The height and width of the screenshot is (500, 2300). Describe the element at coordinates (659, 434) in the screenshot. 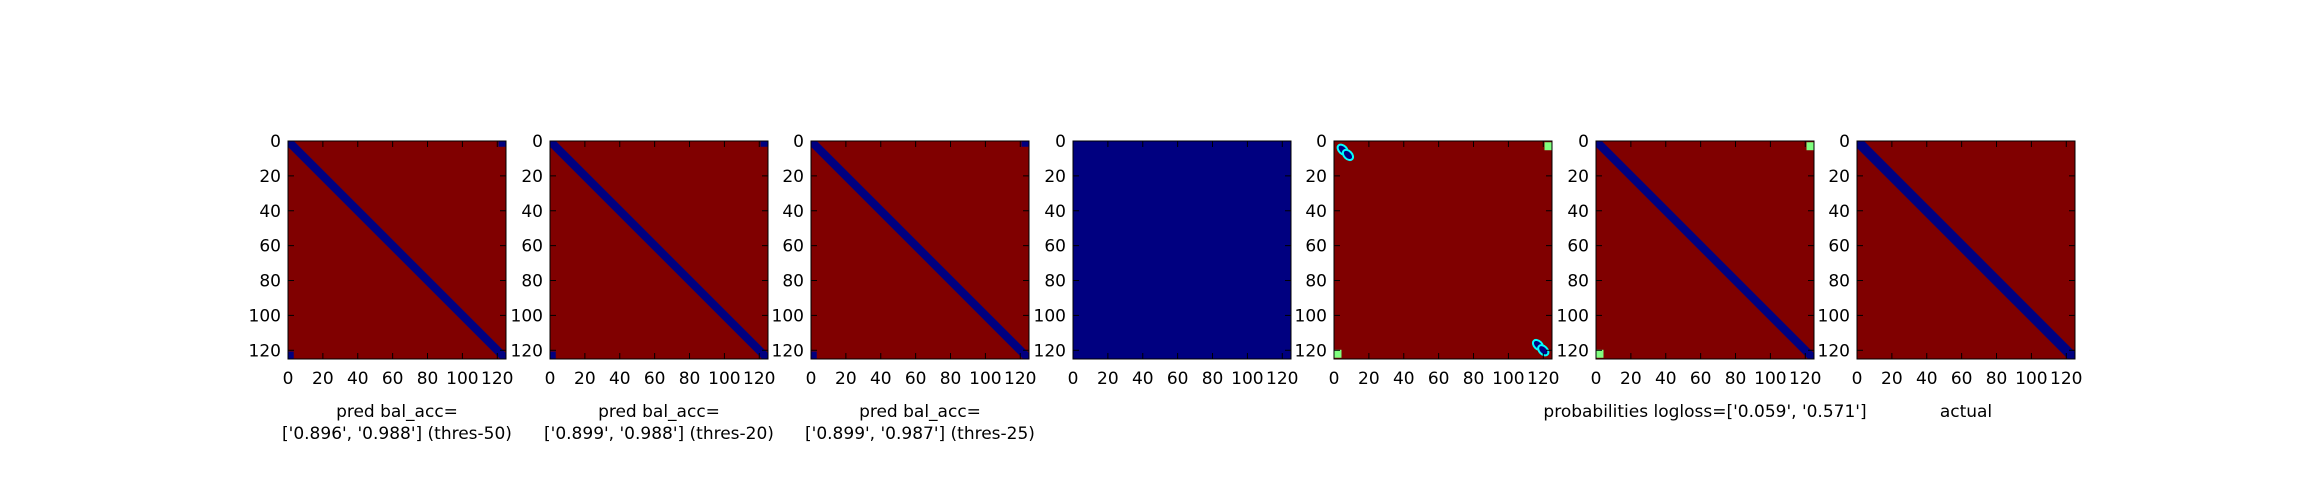

I see `x-axis-label: ['0.899', '0.988'] (thres-20)` at that location.